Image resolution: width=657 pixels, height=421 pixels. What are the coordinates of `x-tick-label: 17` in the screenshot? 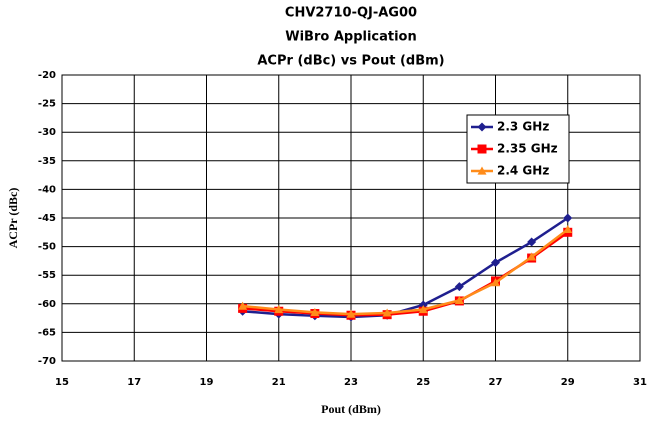 It's located at (134, 382).